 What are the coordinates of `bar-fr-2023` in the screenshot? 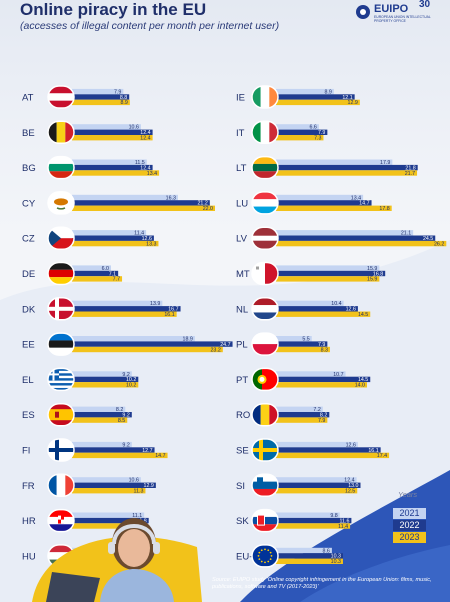 It's located at (109, 491).